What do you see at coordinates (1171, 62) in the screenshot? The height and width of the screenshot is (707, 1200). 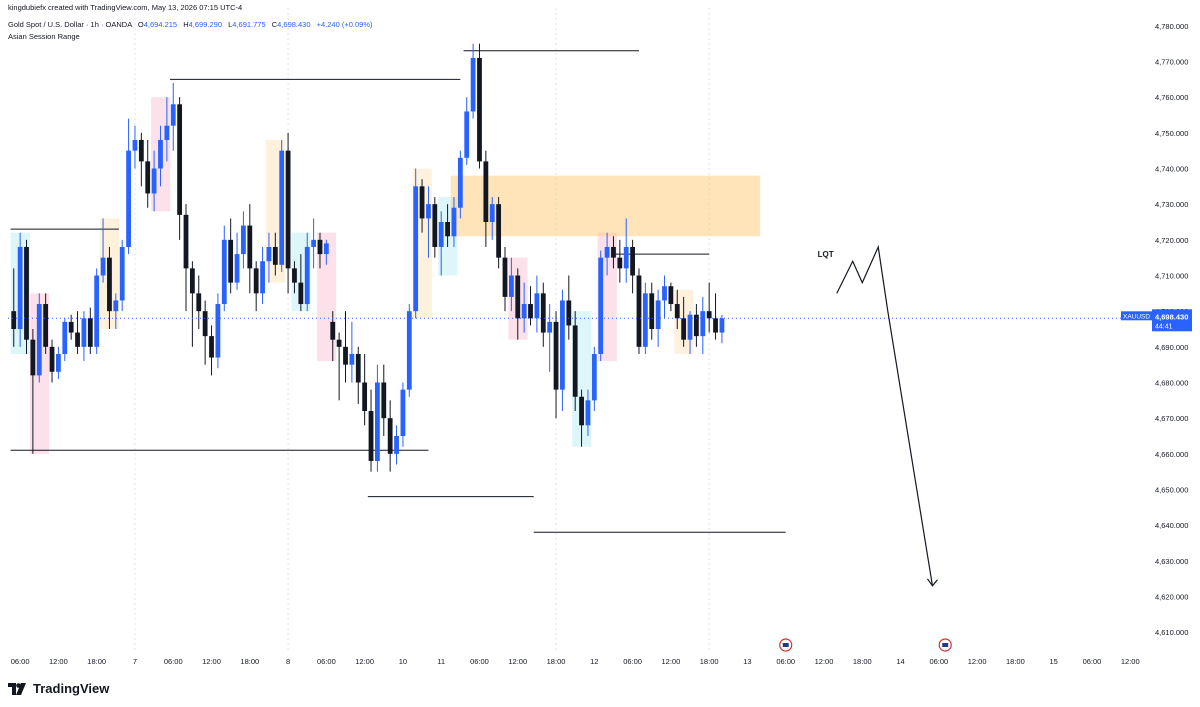 I see `y-tick-label: 4,770.000` at bounding box center [1171, 62].